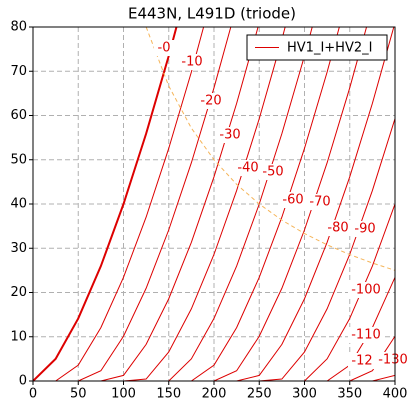 The width and height of the screenshot is (416, 405). I want to click on x-tick-label: 300, so click(304, 394).